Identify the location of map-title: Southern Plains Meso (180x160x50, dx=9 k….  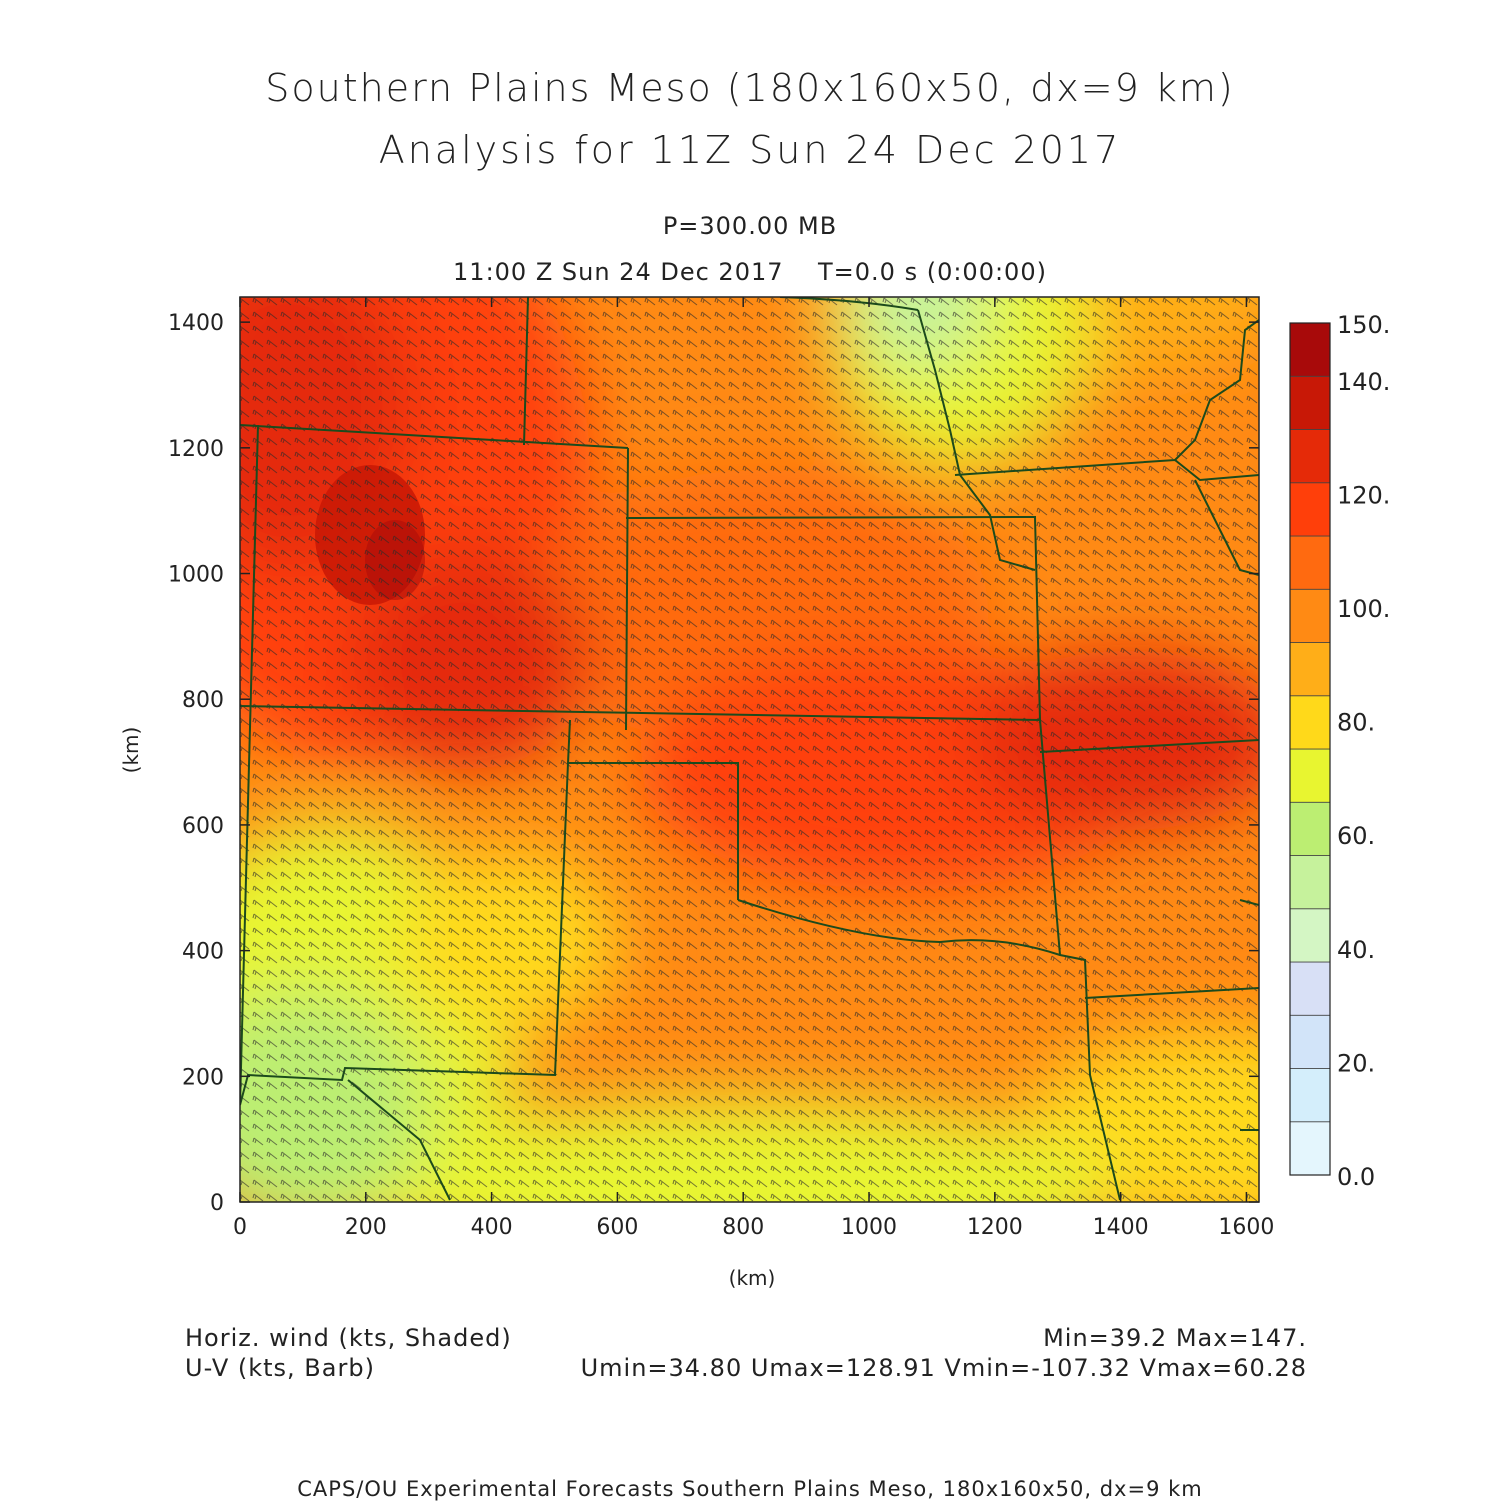
(750, 88).